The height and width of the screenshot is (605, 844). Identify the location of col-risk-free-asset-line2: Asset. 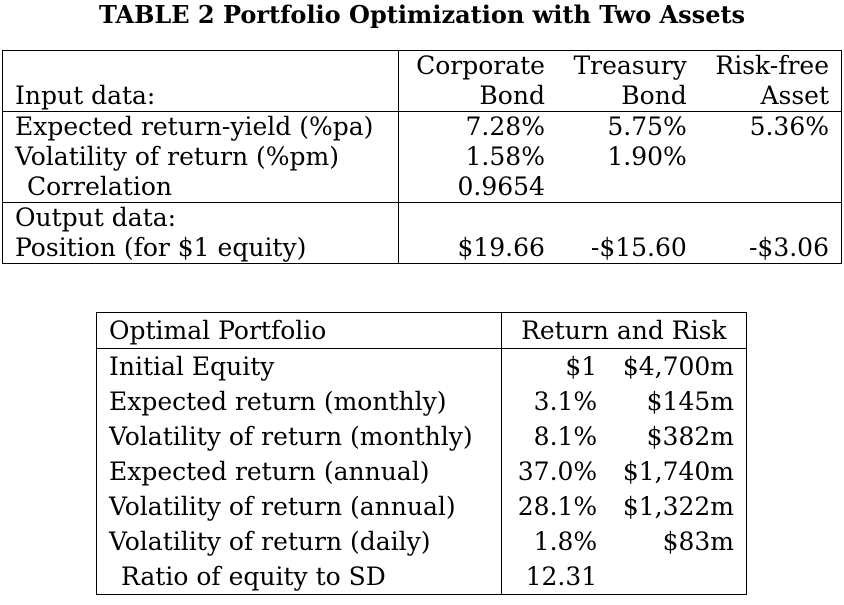
(794, 95).